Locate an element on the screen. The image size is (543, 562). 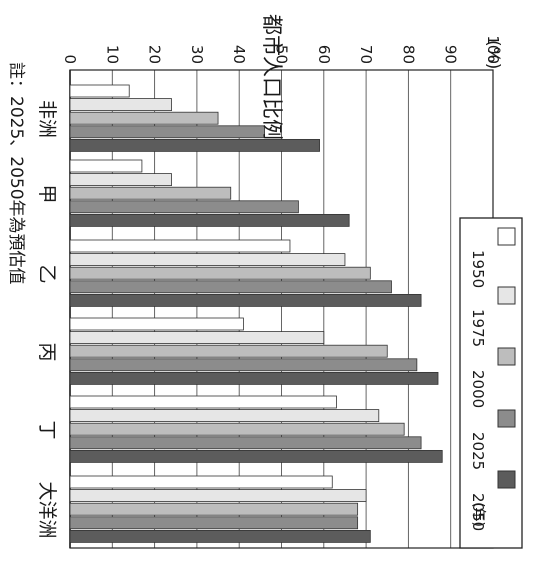
bar-0-2025 is located at coordinates (167, 132).